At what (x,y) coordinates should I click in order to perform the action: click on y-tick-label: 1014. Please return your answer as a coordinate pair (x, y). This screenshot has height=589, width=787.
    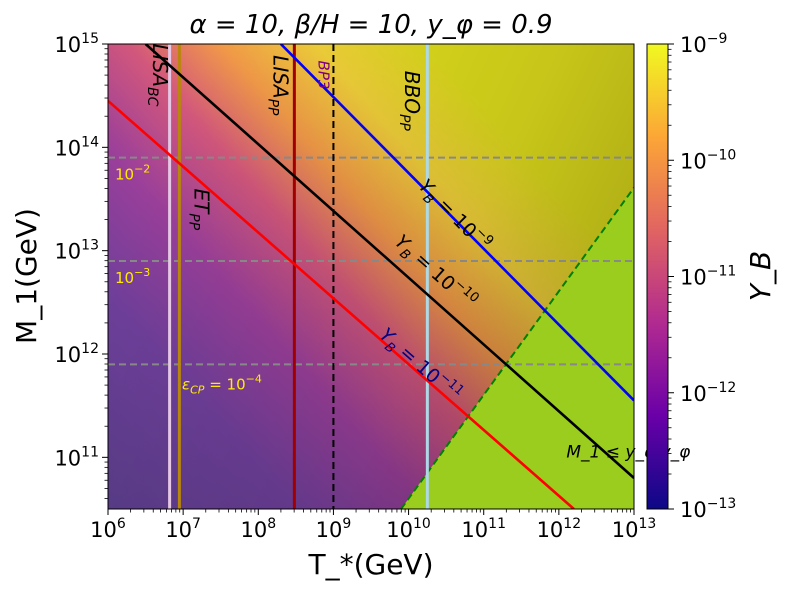
    Looking at the image, I should click on (76, 147).